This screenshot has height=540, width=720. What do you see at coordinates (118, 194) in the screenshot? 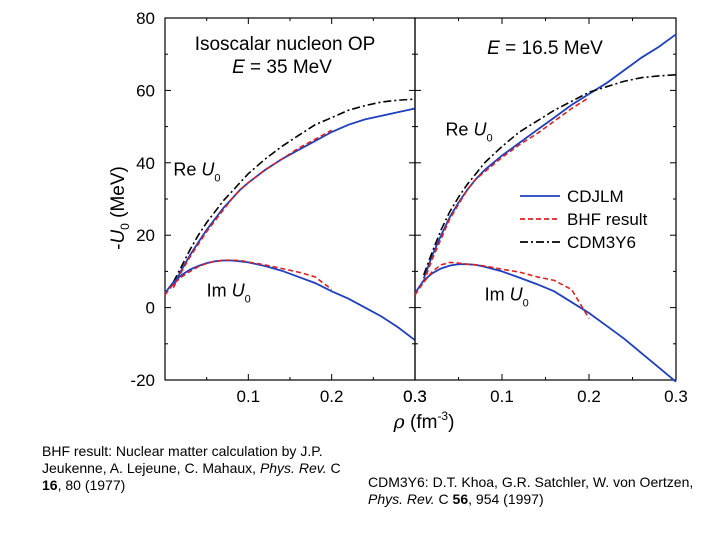
I see `y-axis-label-unit: (MeV)` at bounding box center [118, 194].